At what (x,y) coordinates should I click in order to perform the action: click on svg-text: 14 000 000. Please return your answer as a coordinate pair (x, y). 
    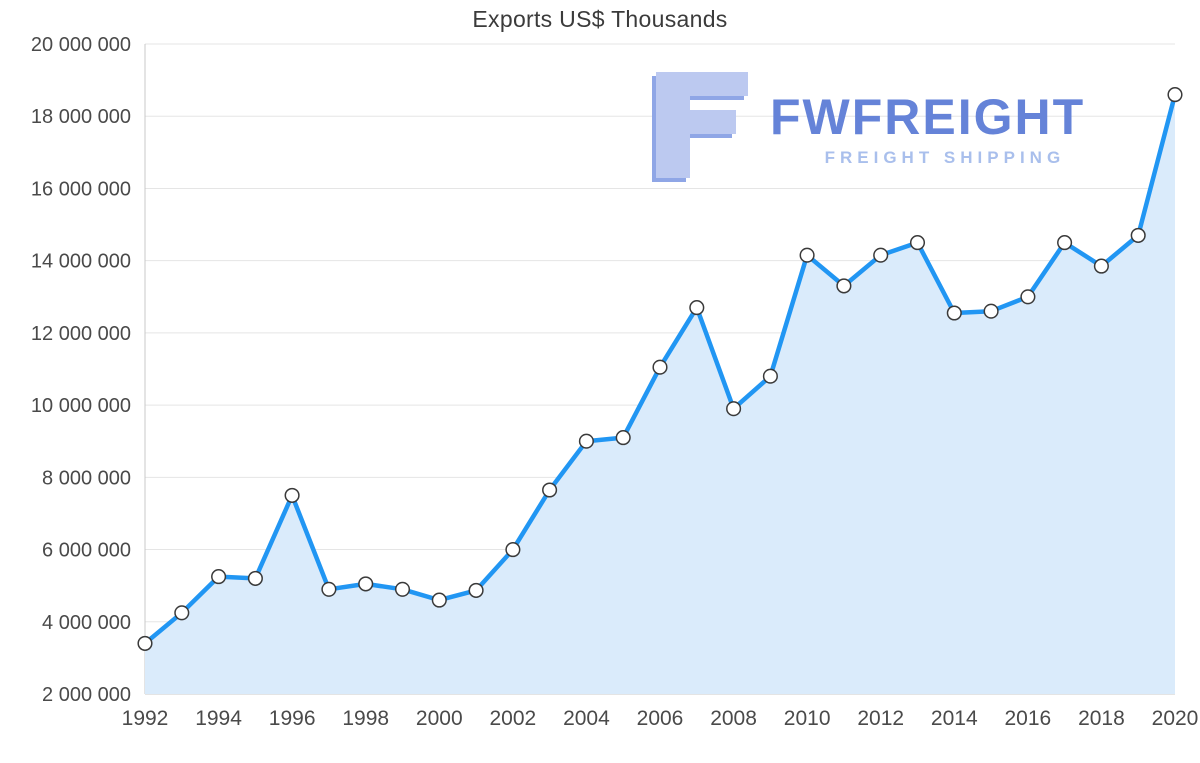
    Looking at the image, I should click on (81, 262).